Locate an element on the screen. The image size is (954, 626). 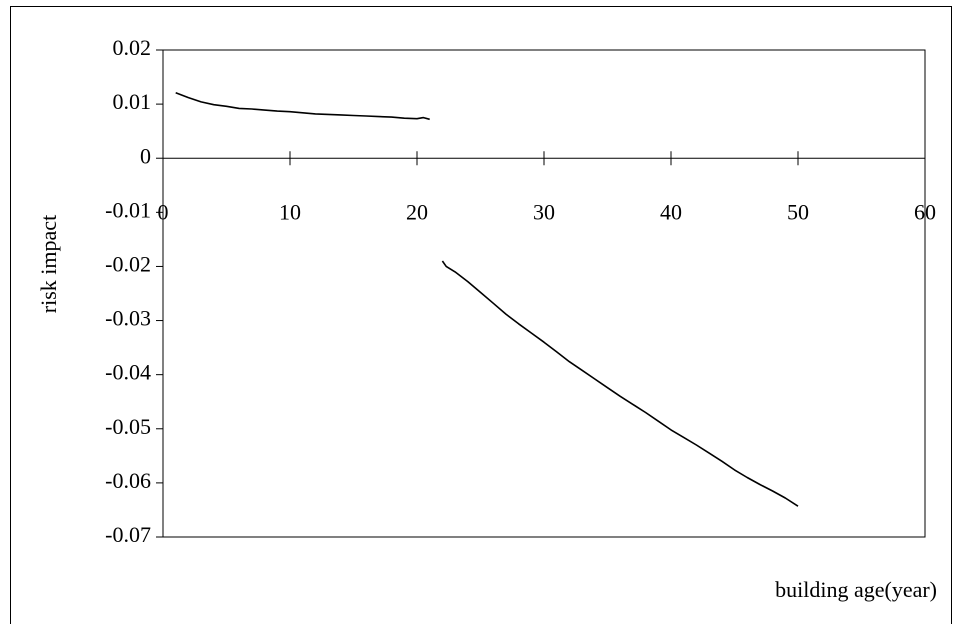
y-tick-label: 0.01 is located at coordinates (132, 101).